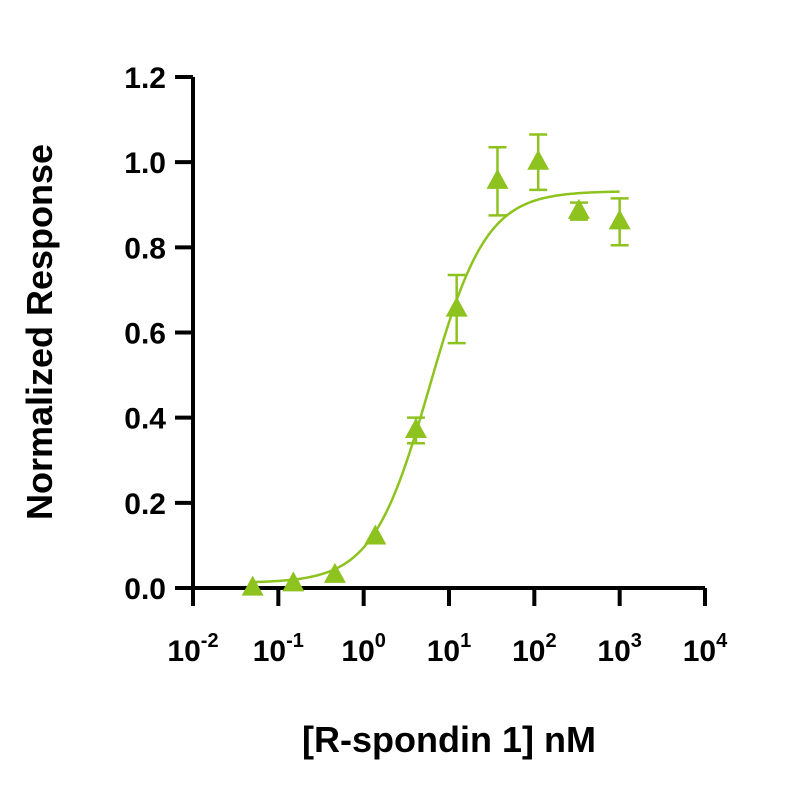 The width and height of the screenshot is (800, 800). What do you see at coordinates (447, 628) in the screenshot?
I see `x-axis-ticks: 10⁻² 10⁻¹ 10⁰ 10¹ 10² 10³ 10⁴` at bounding box center [447, 628].